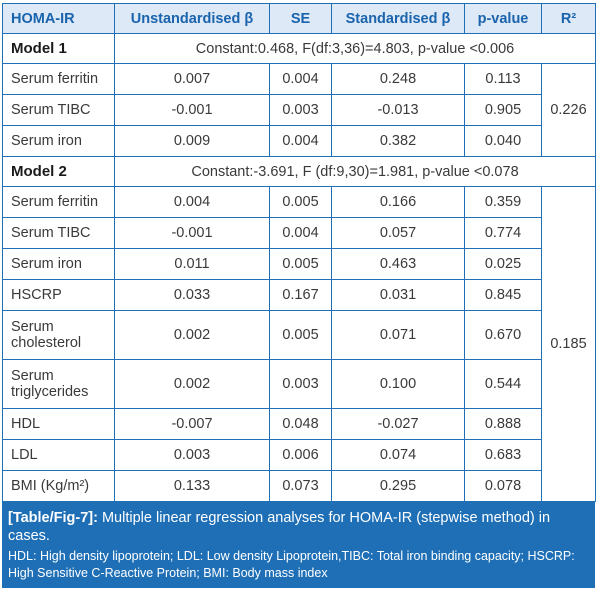 Image resolution: width=598 pixels, height=593 pixels. Describe the element at coordinates (503, 264) in the screenshot. I see `p-value-cell: 0.025` at that location.